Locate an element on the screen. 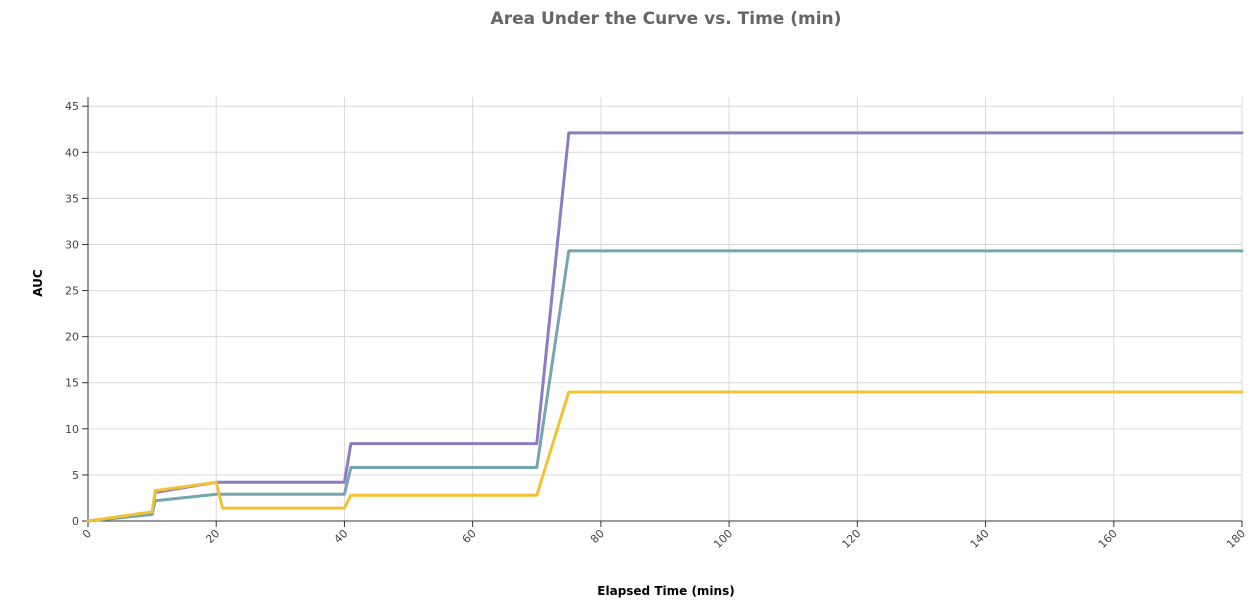 This screenshot has height=602, width=1250. y-tick-label: 10 is located at coordinates (72, 429).